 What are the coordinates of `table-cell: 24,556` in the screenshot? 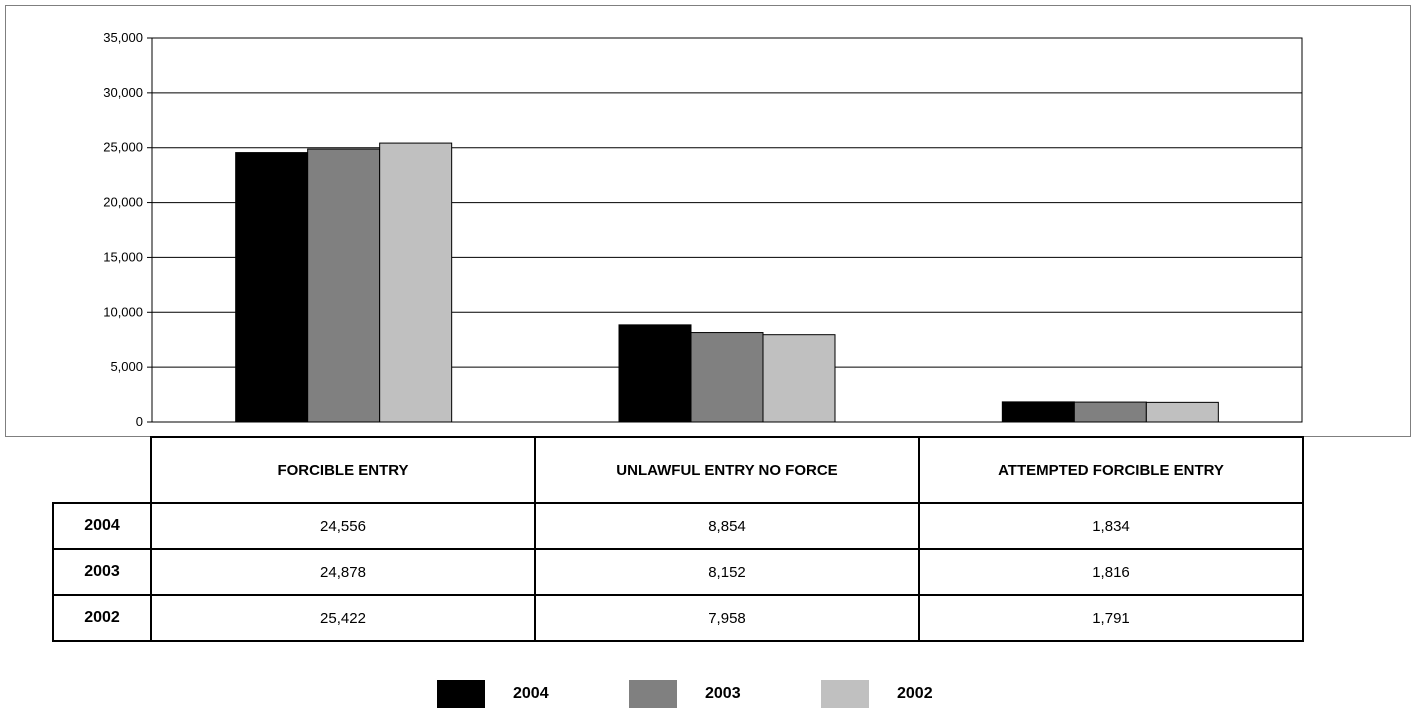 It's located at (343, 526).